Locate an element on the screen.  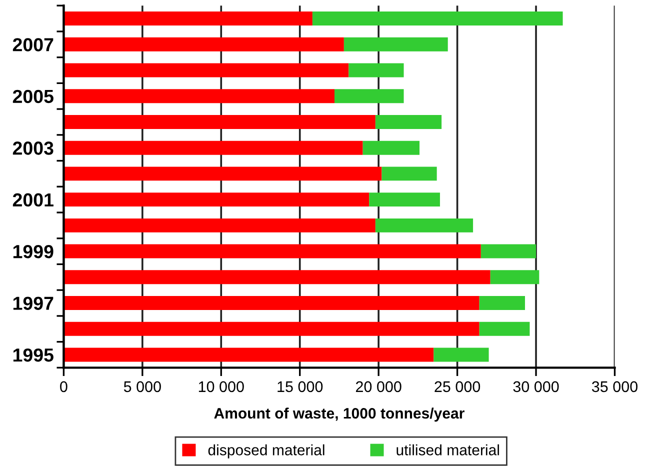
x-tick-label: 25 000 is located at coordinates (457, 386).